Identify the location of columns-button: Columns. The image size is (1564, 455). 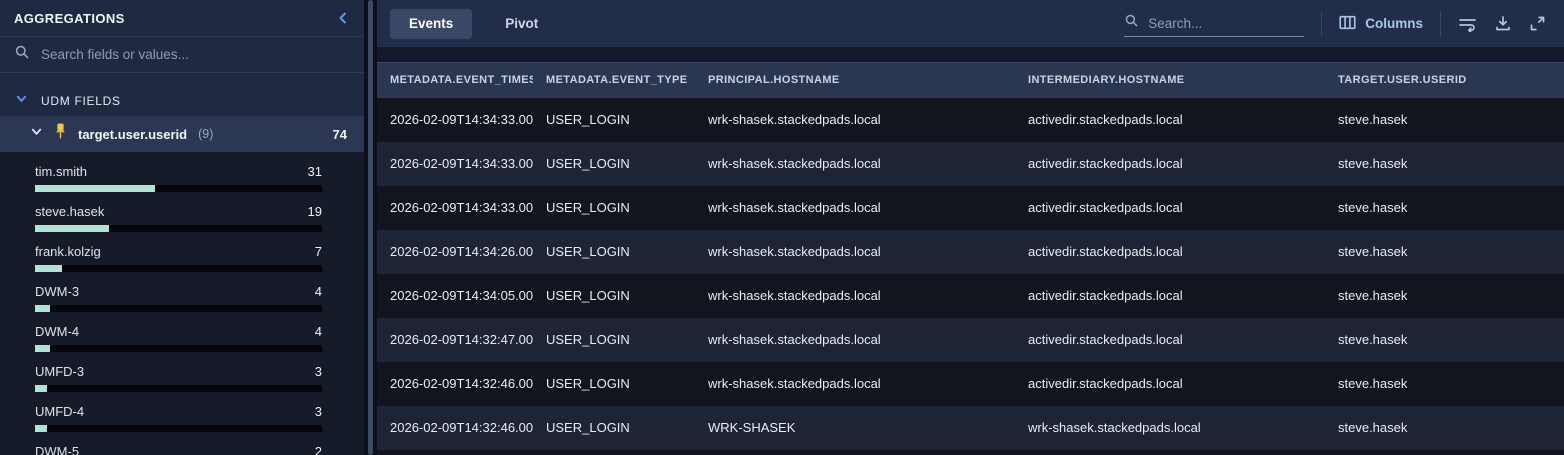
(1381, 24).